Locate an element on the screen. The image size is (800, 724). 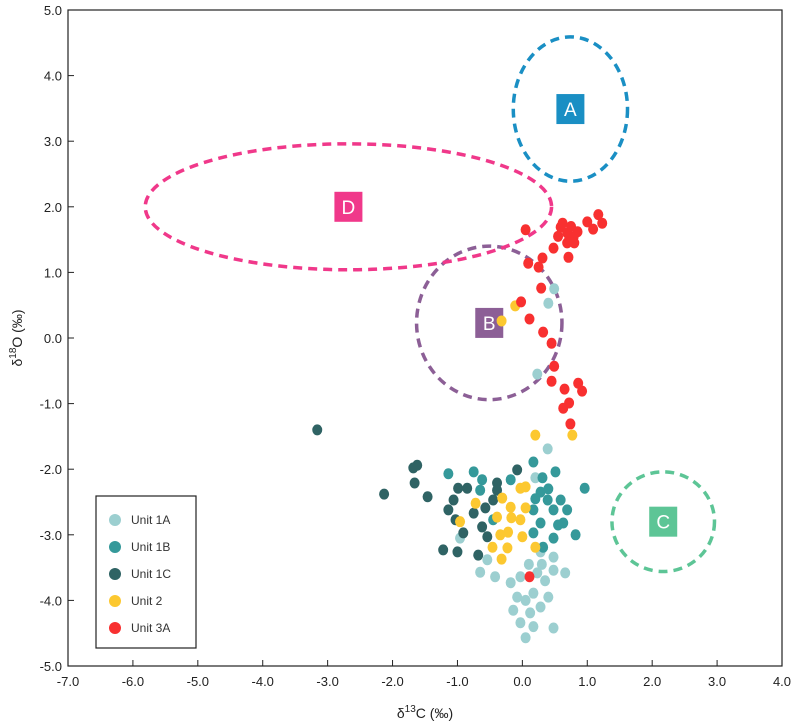
region-a-ellipse is located at coordinates (570, 109).